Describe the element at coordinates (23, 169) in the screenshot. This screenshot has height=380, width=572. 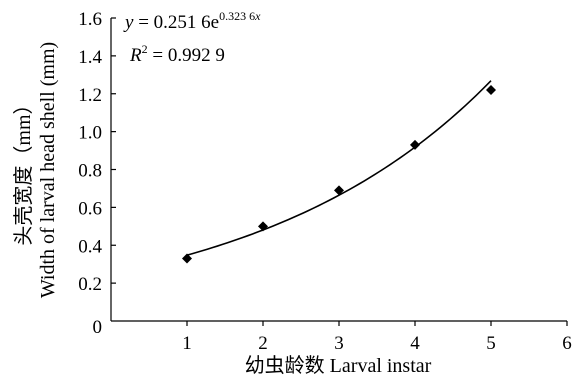
I see `y-axis-title-cn: 头壳宽度（mm）` at that location.